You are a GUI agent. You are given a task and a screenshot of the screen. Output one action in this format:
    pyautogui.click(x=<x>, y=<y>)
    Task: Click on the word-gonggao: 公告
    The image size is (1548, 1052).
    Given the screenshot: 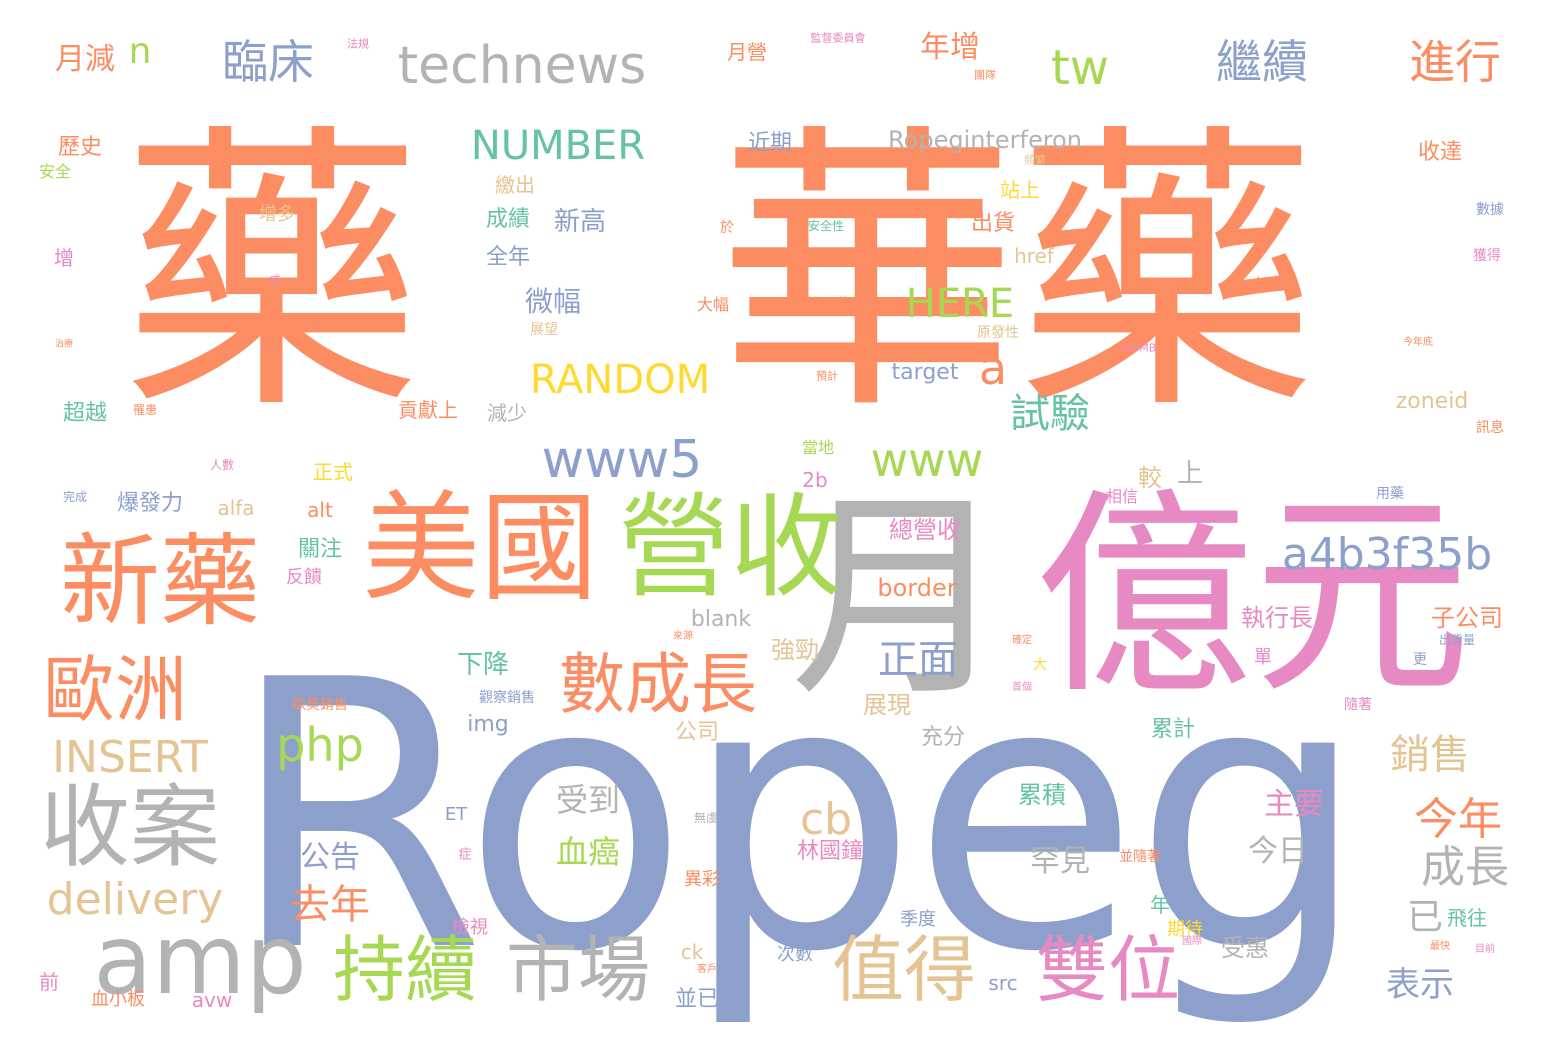 What is the action you would take?
    pyautogui.click(x=330, y=857)
    